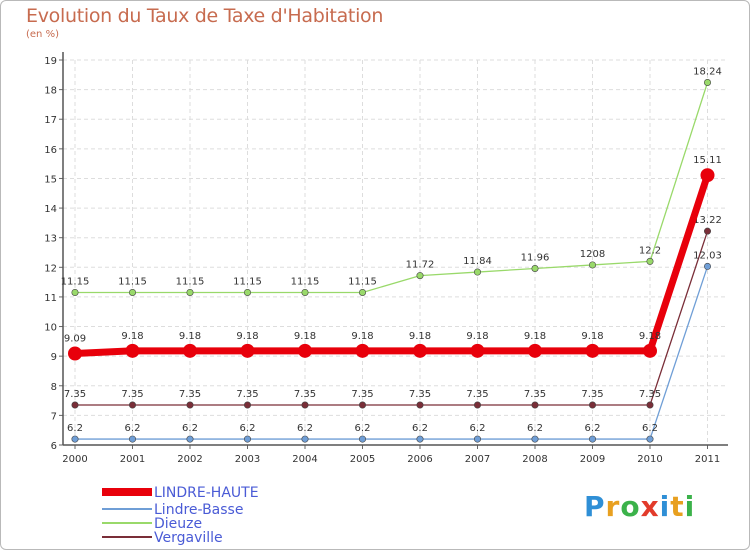 The image size is (750, 550). What do you see at coordinates (707, 255) in the screenshot?
I see `data-label: 12.03` at bounding box center [707, 255].